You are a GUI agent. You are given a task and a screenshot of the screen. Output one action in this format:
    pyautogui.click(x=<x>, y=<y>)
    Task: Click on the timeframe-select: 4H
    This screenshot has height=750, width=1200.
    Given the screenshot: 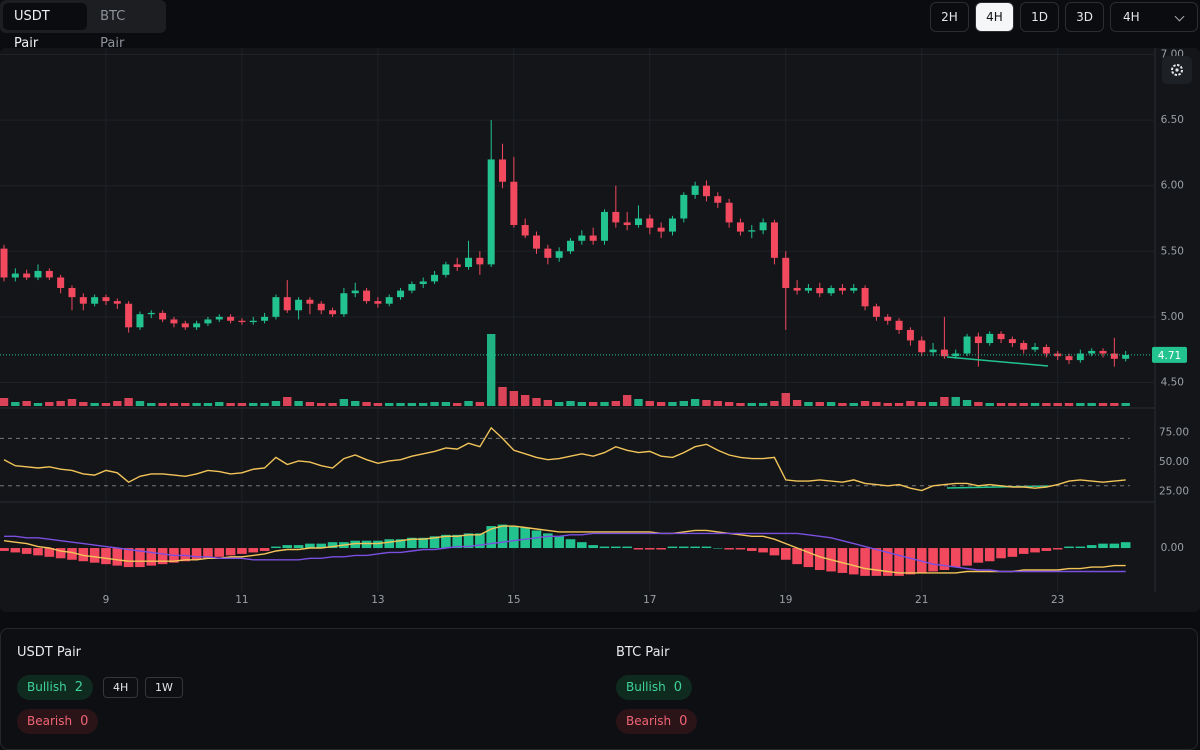 What is the action you would take?
    pyautogui.click(x=1154, y=17)
    